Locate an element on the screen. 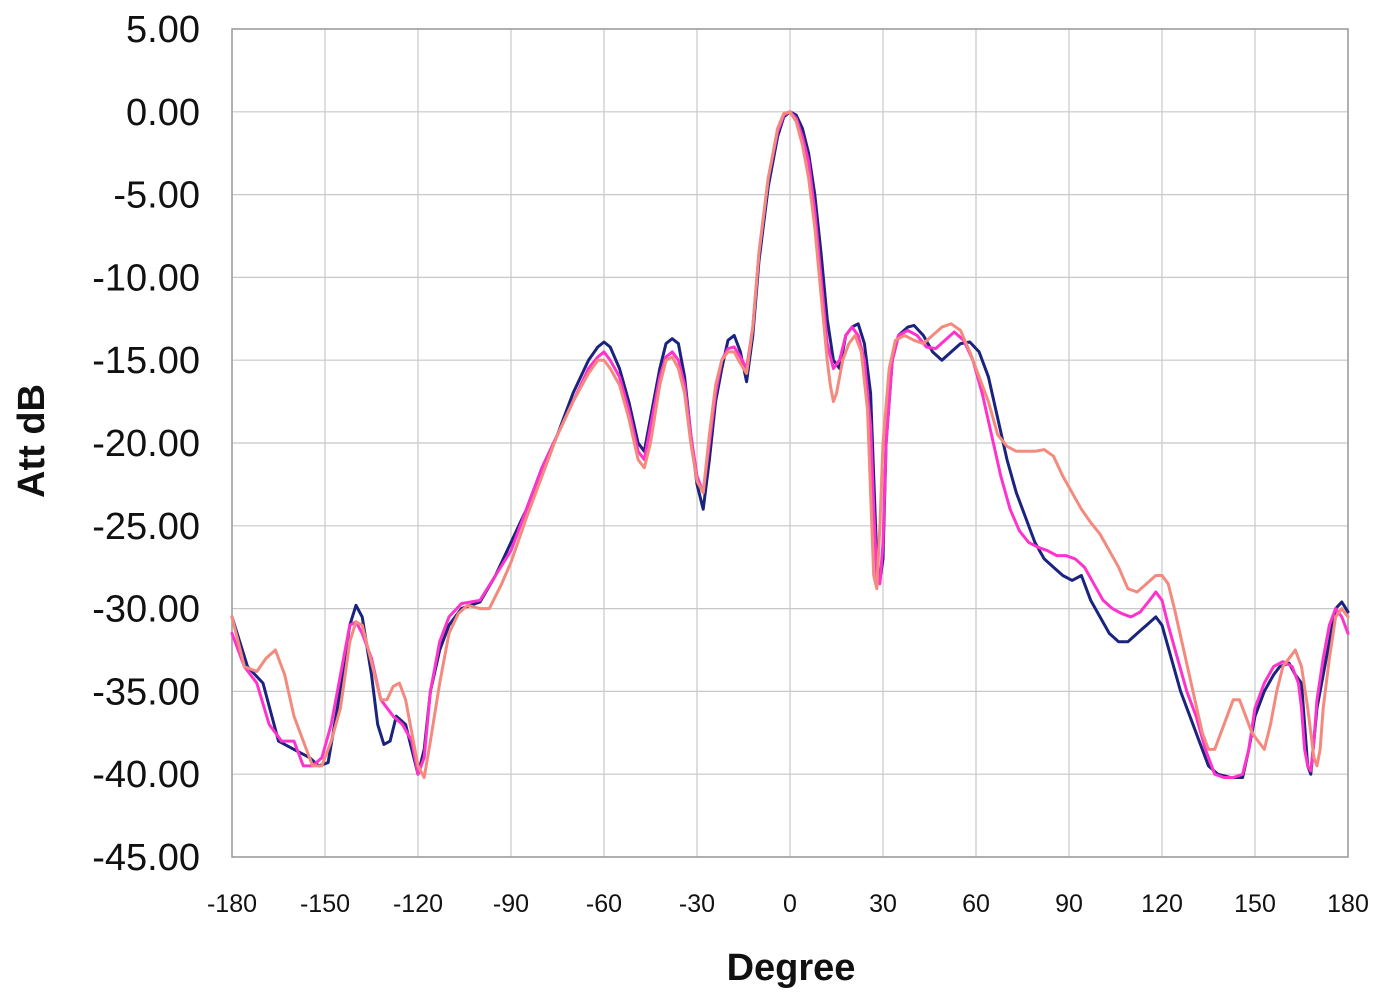  x-axis-label: Degree is located at coordinates (791, 968).